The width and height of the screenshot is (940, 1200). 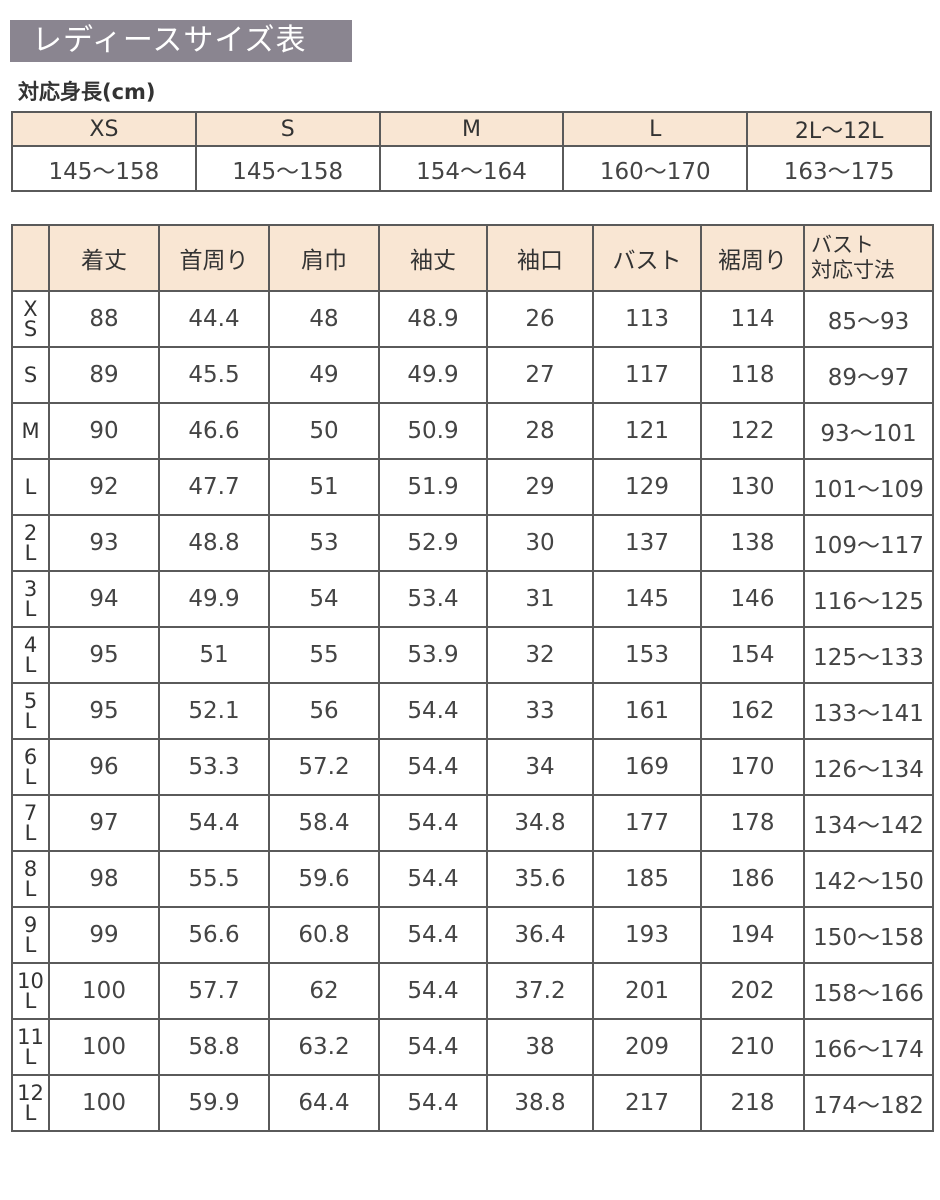 I want to click on measurement-cell: 109〜117, so click(x=868, y=543).